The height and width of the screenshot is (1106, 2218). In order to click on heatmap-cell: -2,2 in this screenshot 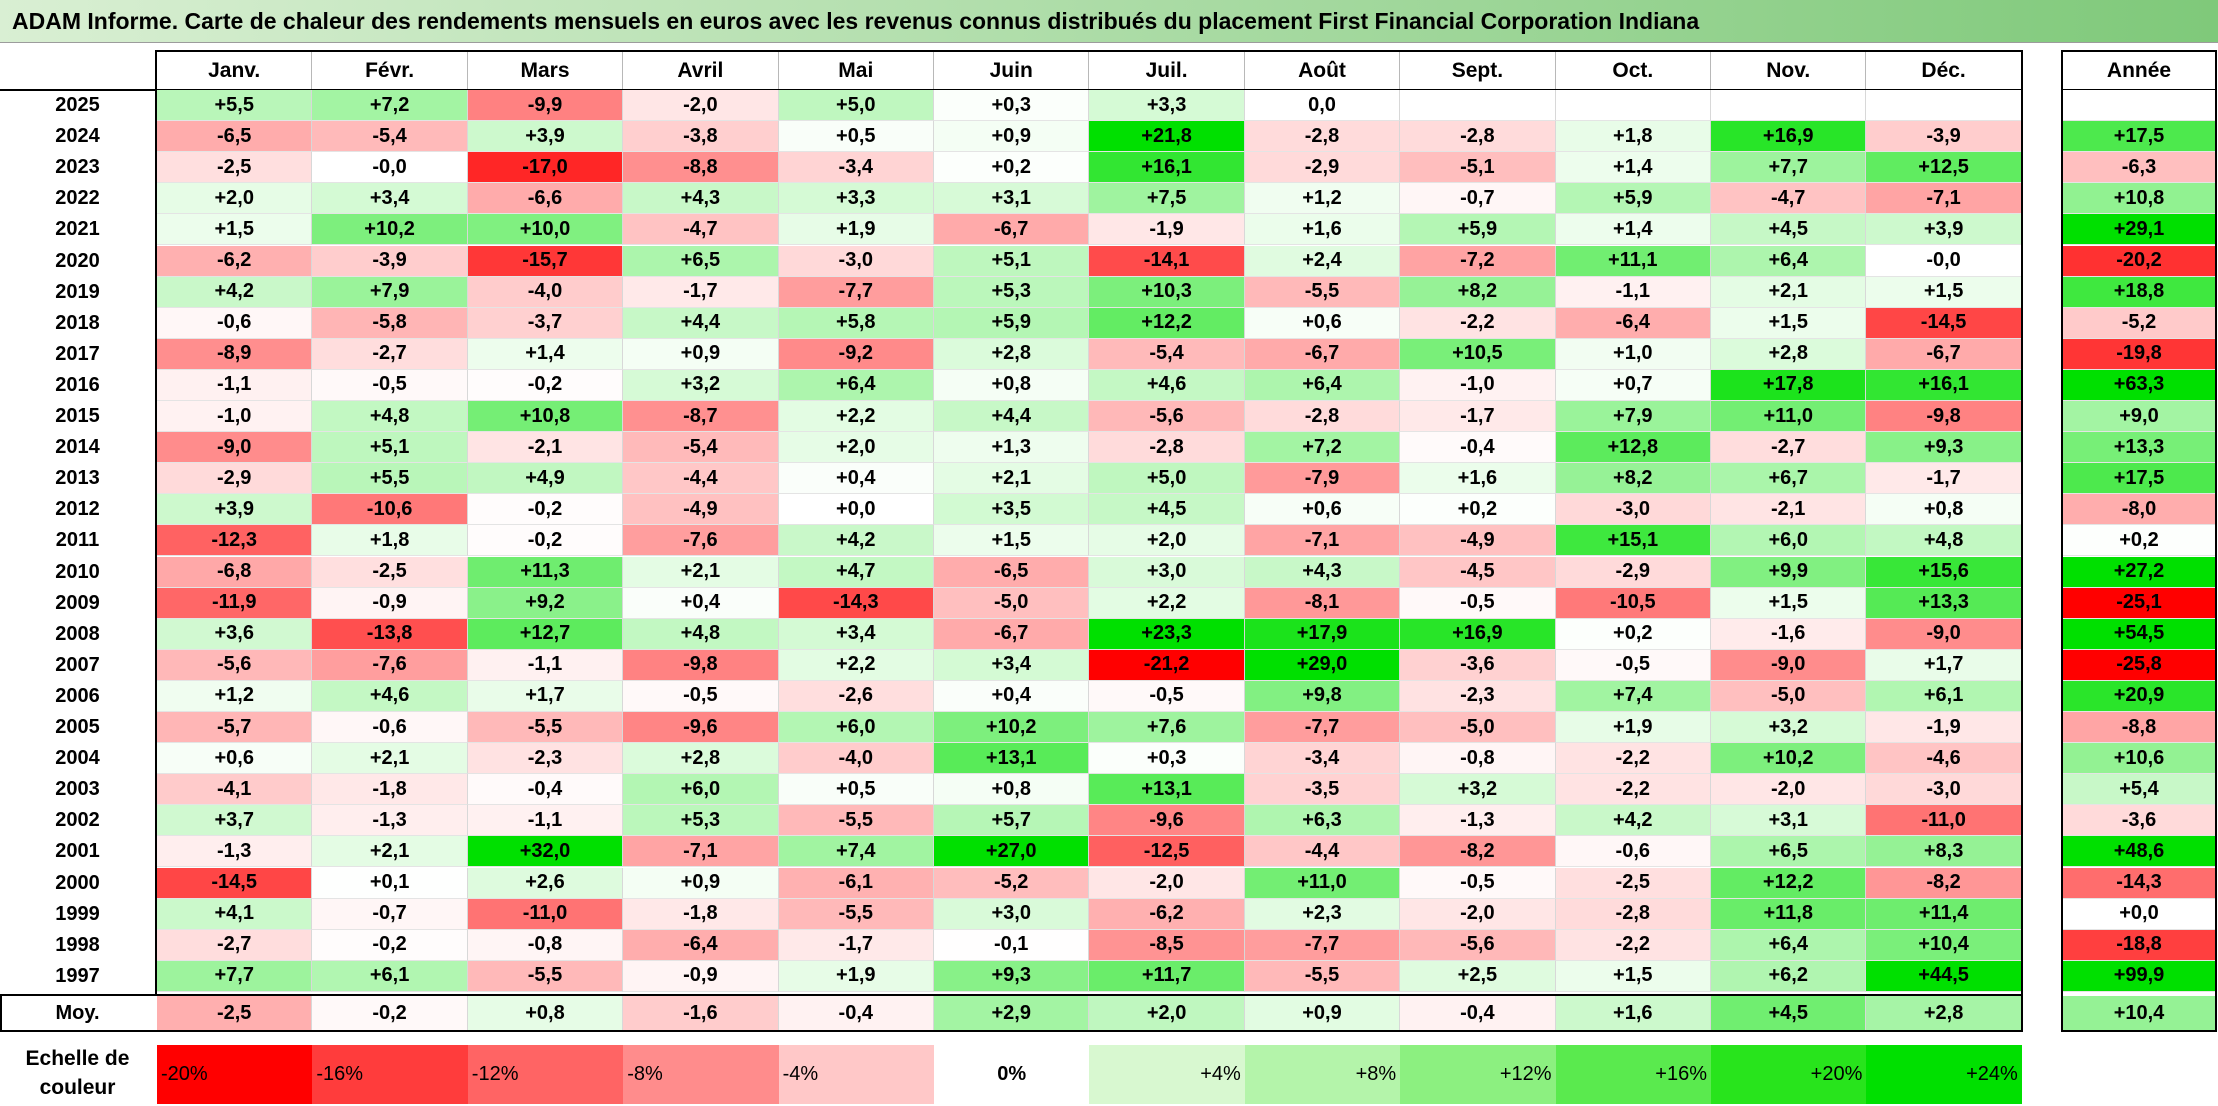, I will do `click(1633, 759)`.